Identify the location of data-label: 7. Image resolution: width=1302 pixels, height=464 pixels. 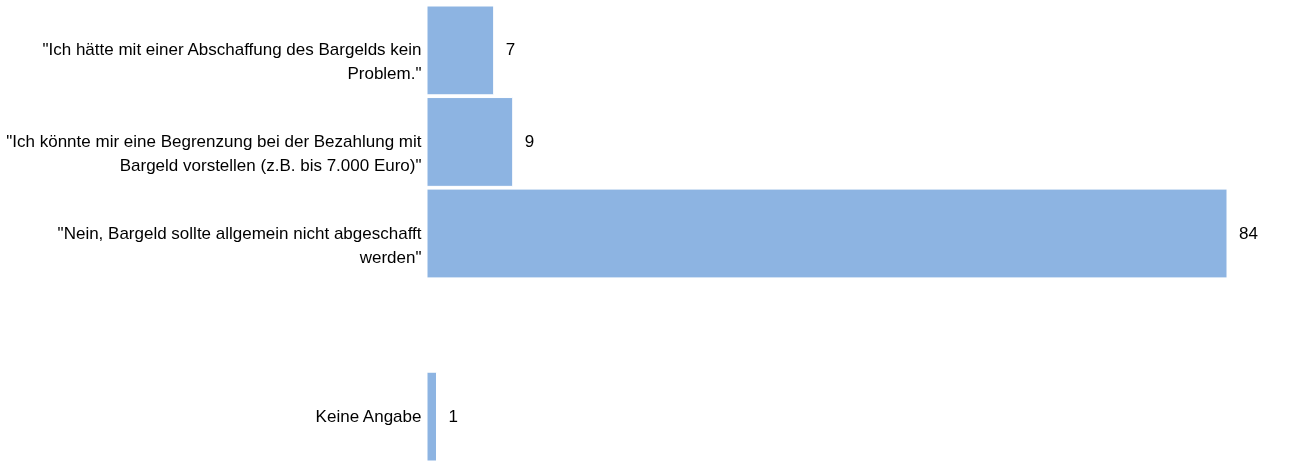
(510, 50).